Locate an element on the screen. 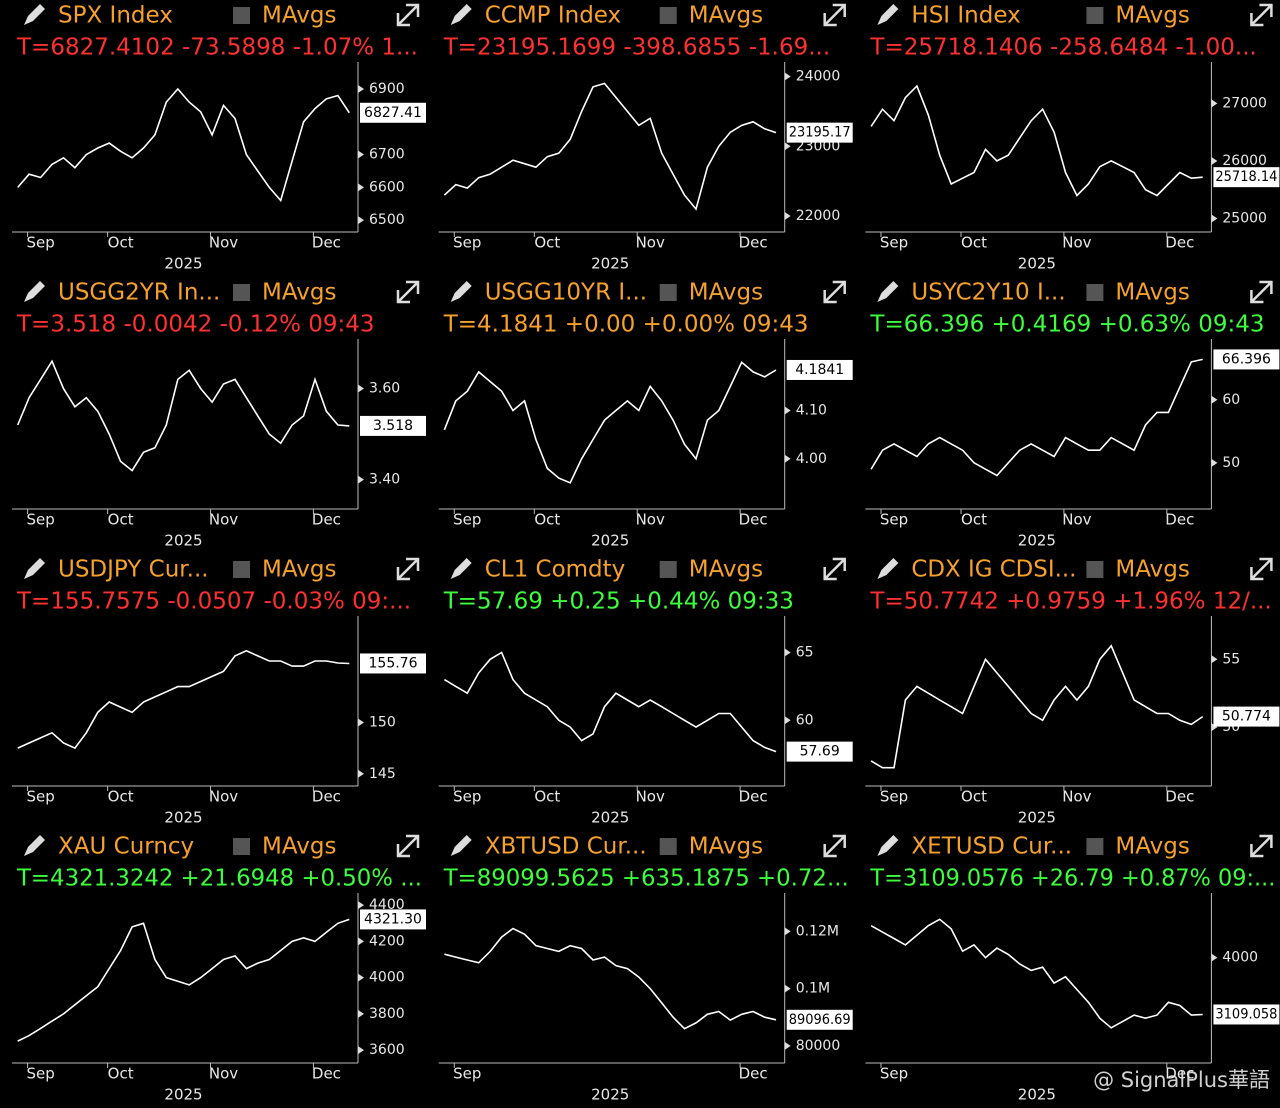 This screenshot has height=1108, width=1280. x-tick-label: Nov is located at coordinates (223, 1074).